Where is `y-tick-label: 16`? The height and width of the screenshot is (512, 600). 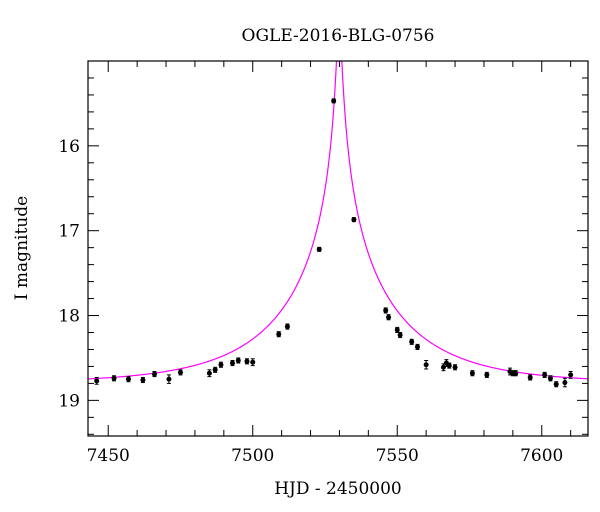
y-tick-label: 16 is located at coordinates (69, 147).